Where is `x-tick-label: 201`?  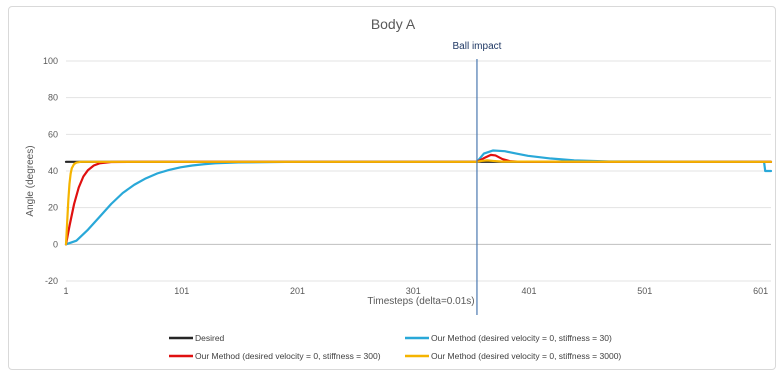
x-tick-label: 201 is located at coordinates (297, 291).